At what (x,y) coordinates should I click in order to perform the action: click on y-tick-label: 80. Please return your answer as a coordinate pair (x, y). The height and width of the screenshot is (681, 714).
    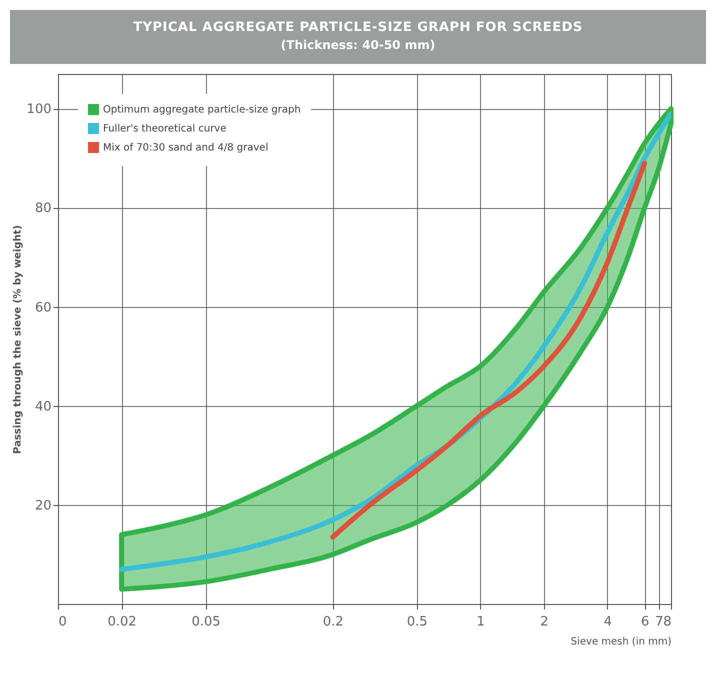
    Looking at the image, I should click on (43, 208).